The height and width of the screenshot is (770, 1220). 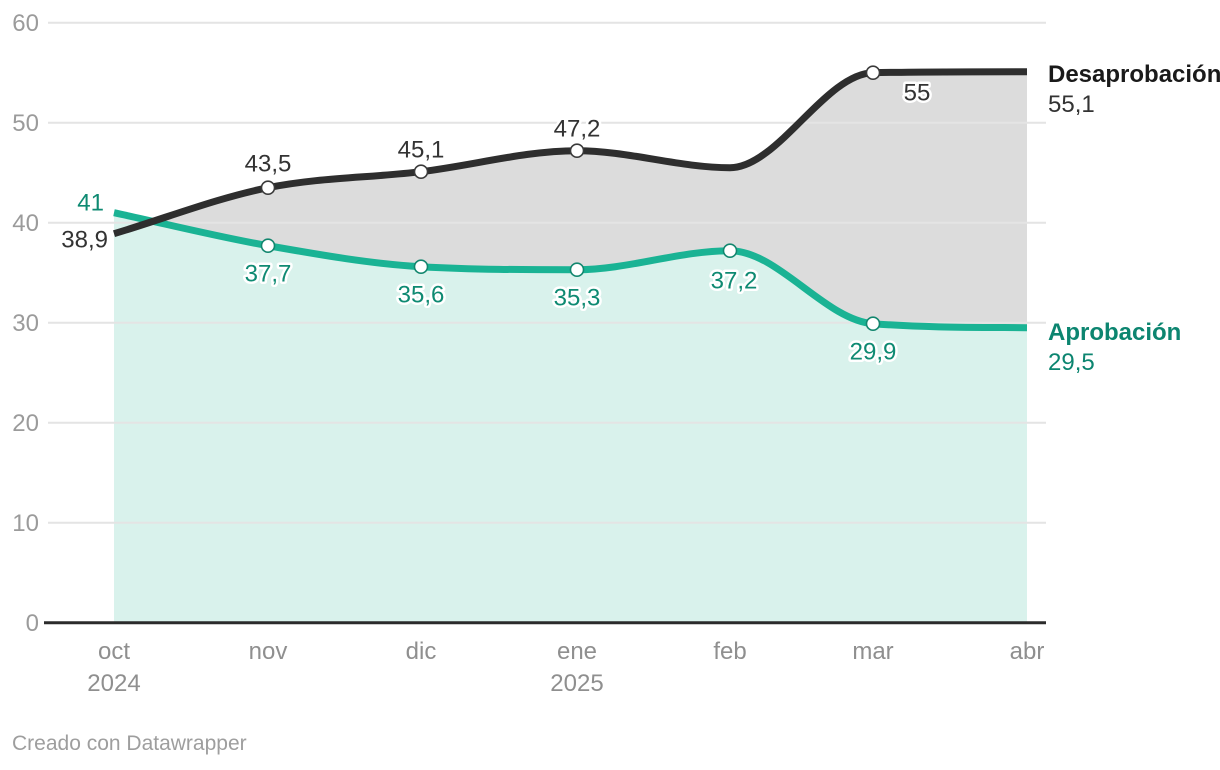 I want to click on y-tick-label: 60, so click(x=25, y=23).